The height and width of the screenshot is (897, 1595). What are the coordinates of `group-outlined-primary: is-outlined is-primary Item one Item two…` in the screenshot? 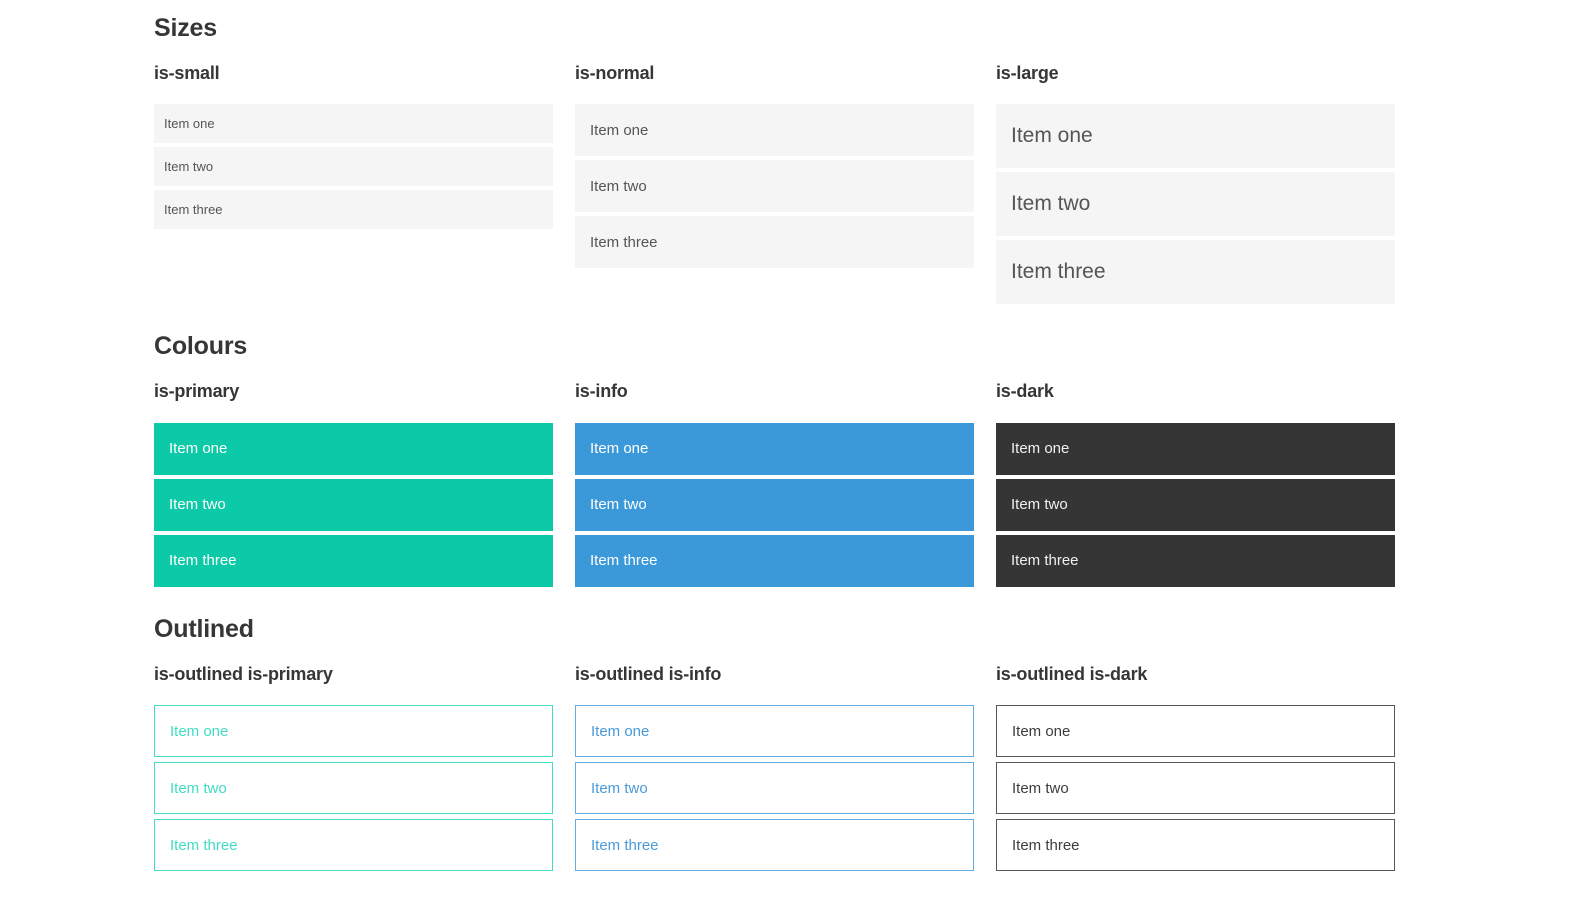 It's located at (353, 770).